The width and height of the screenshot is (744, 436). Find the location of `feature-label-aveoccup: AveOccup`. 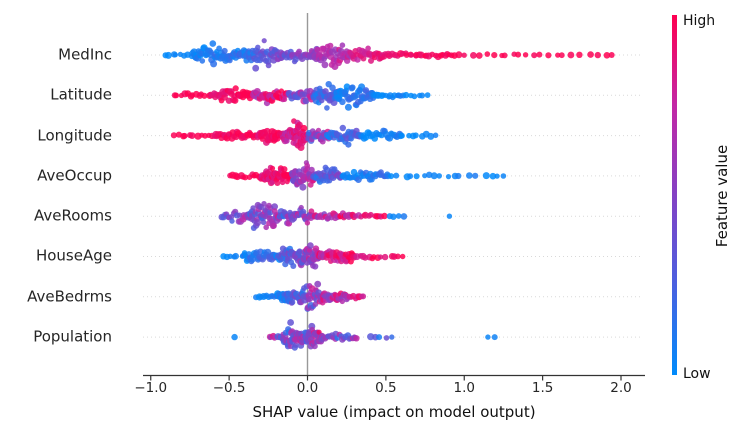

feature-label-aveoccup: AveOccup is located at coordinates (74, 175).